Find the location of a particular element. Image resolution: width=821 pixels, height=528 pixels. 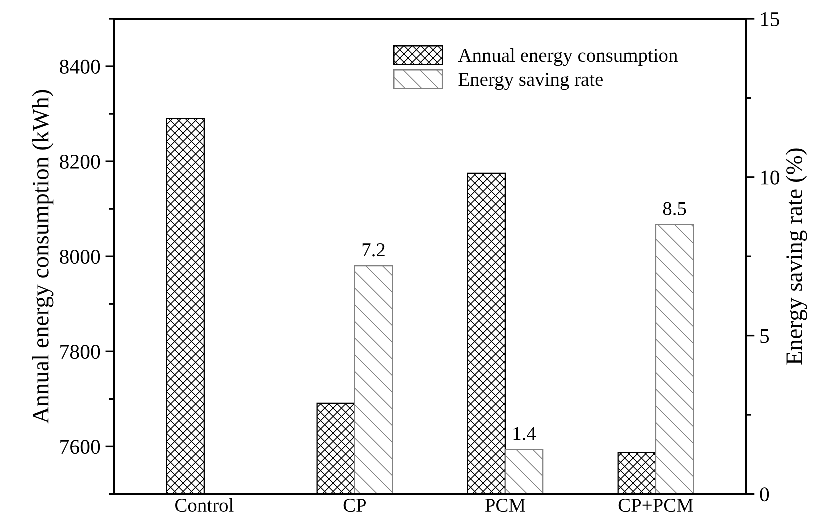

data-label: 7.2 is located at coordinates (373, 250).